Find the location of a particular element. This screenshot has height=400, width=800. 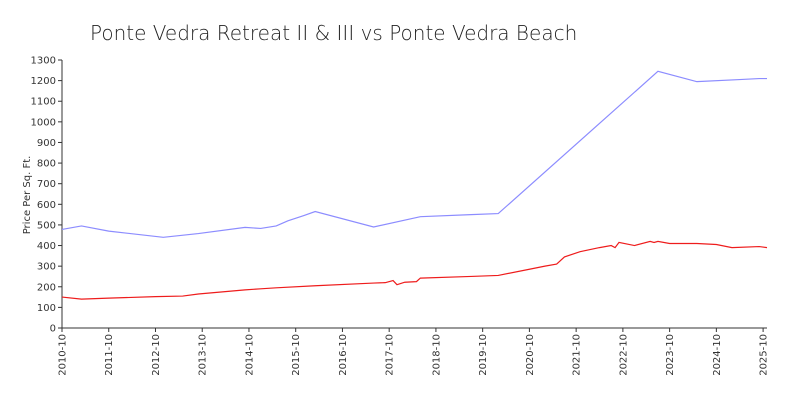

x-tick-label: 2012-10 is located at coordinates (156, 355).